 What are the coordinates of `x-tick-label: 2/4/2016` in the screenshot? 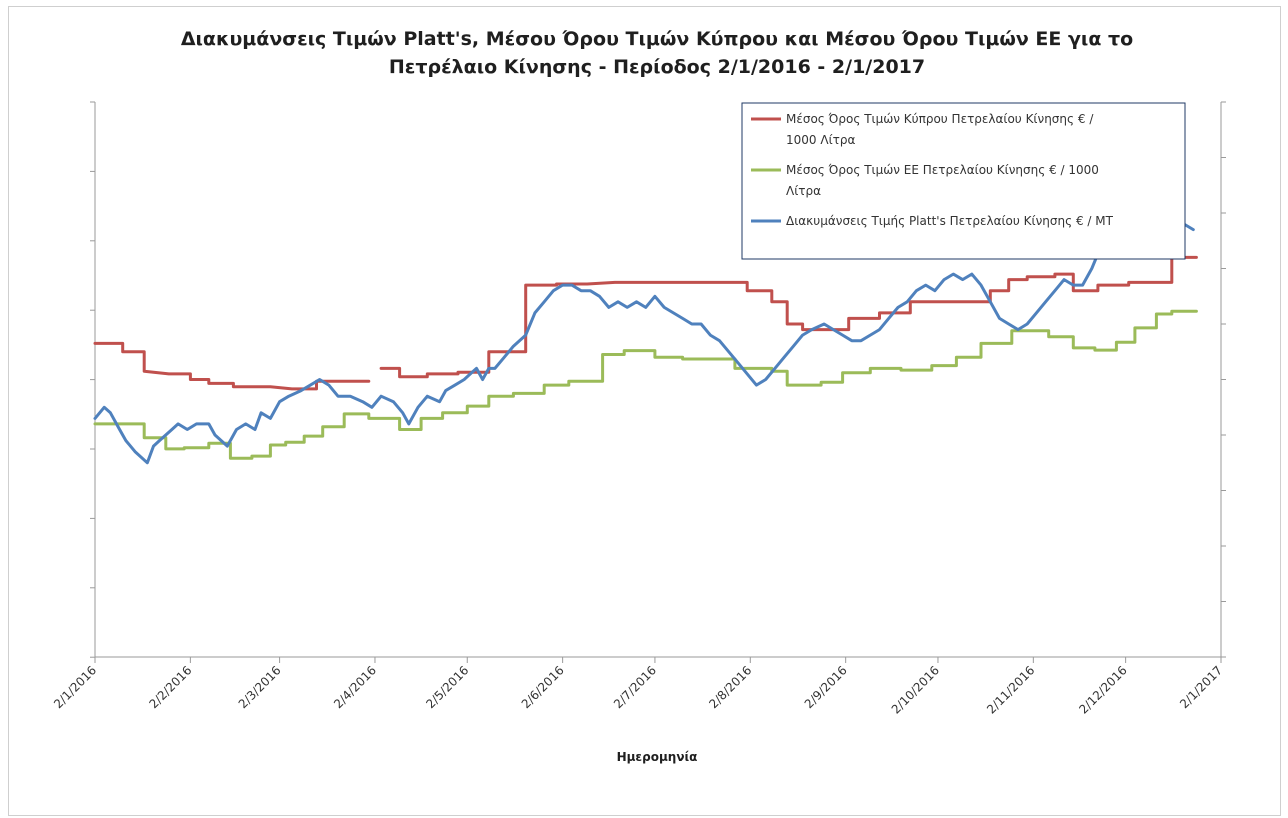 It's located at (355, 687).